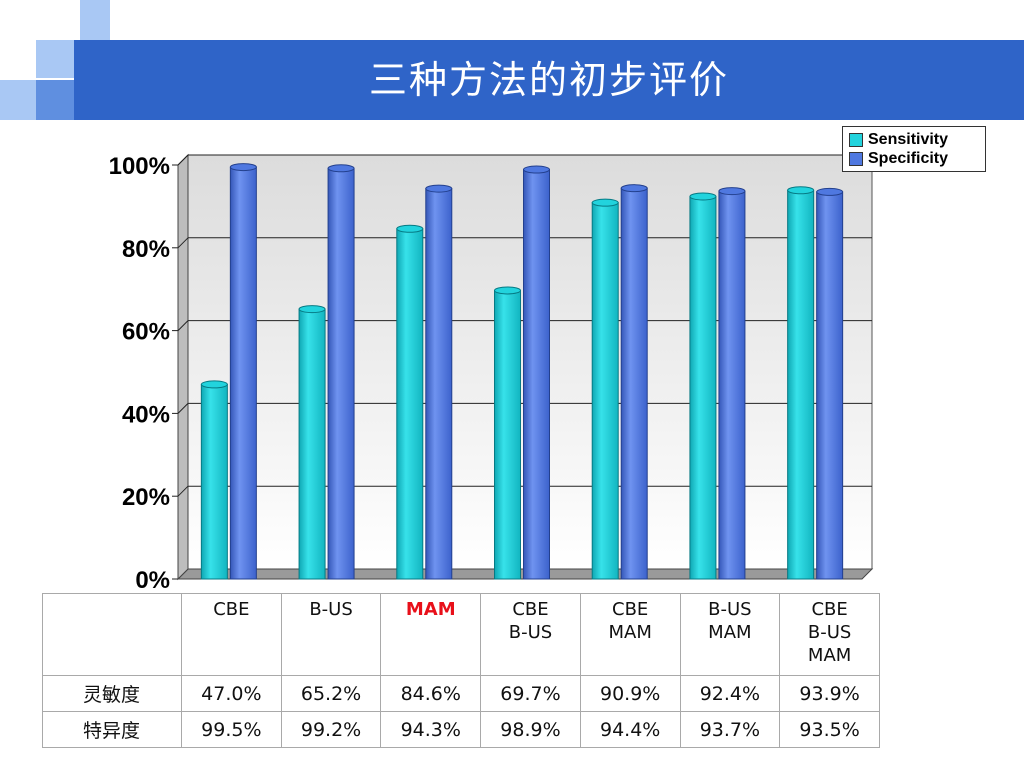 This screenshot has width=1024, height=768. What do you see at coordinates (112, 729) in the screenshot?
I see `row-label: 特异度` at bounding box center [112, 729].